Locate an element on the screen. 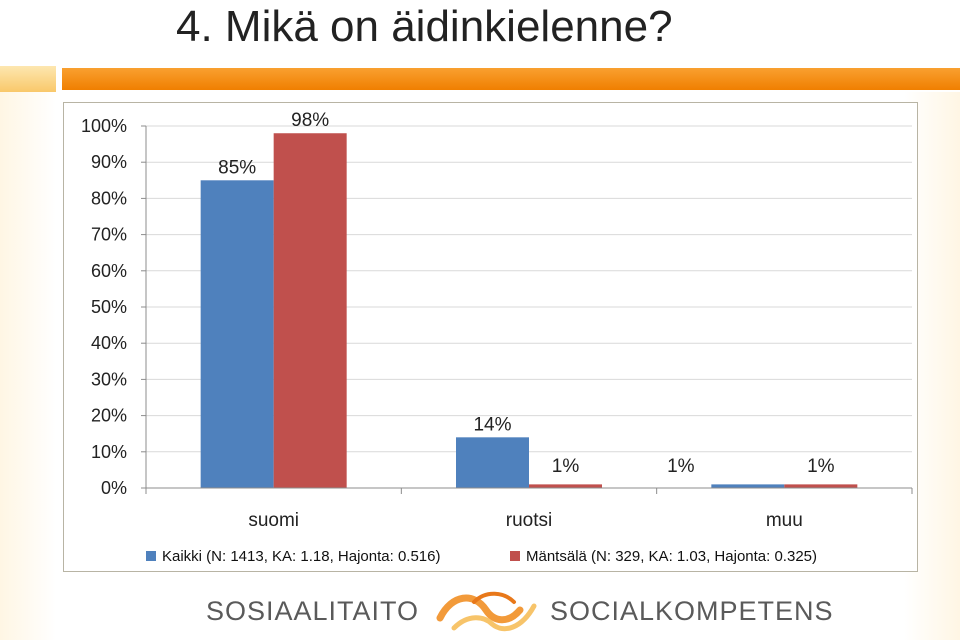 This screenshot has width=960, height=640. y-tick-label: 60% is located at coordinates (109, 271).